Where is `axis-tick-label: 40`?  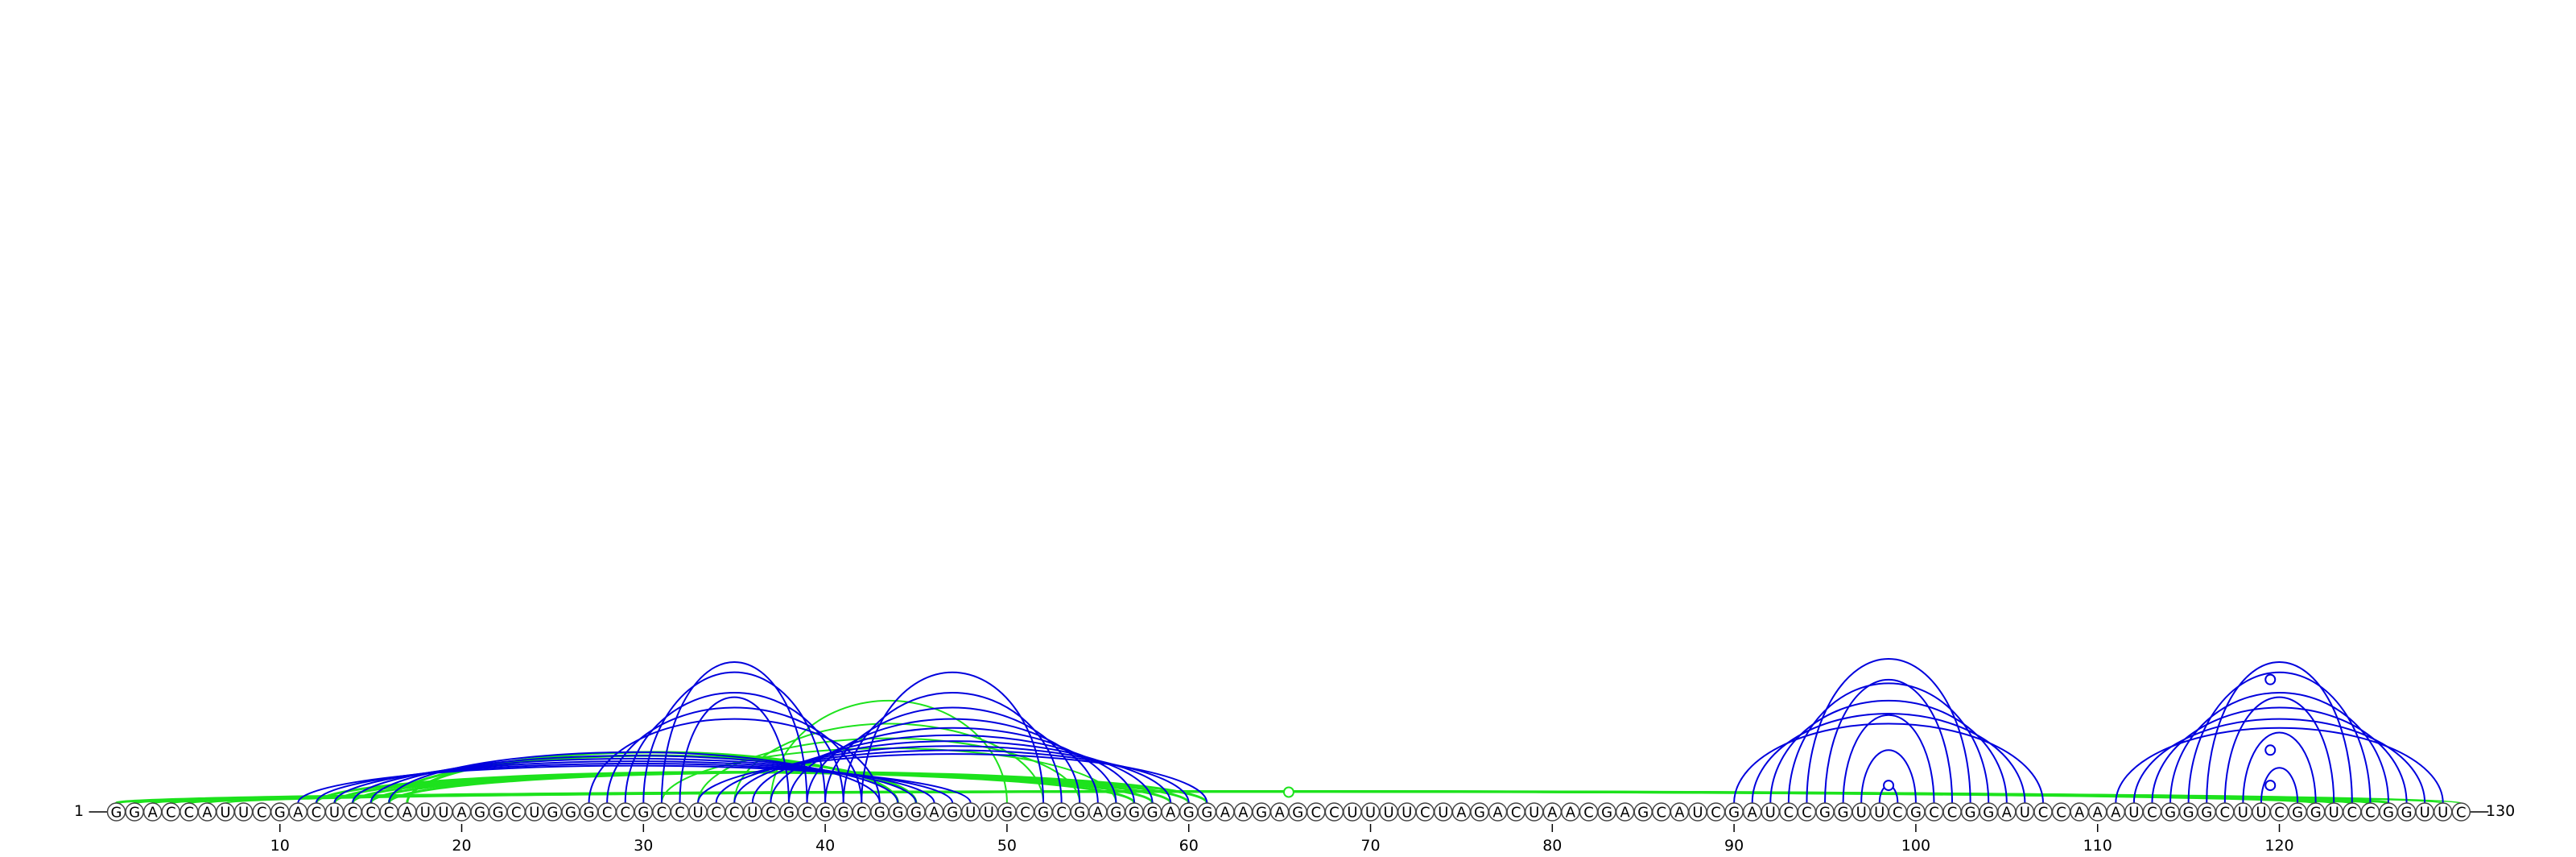 axis-tick-label: 40 is located at coordinates (825, 846).